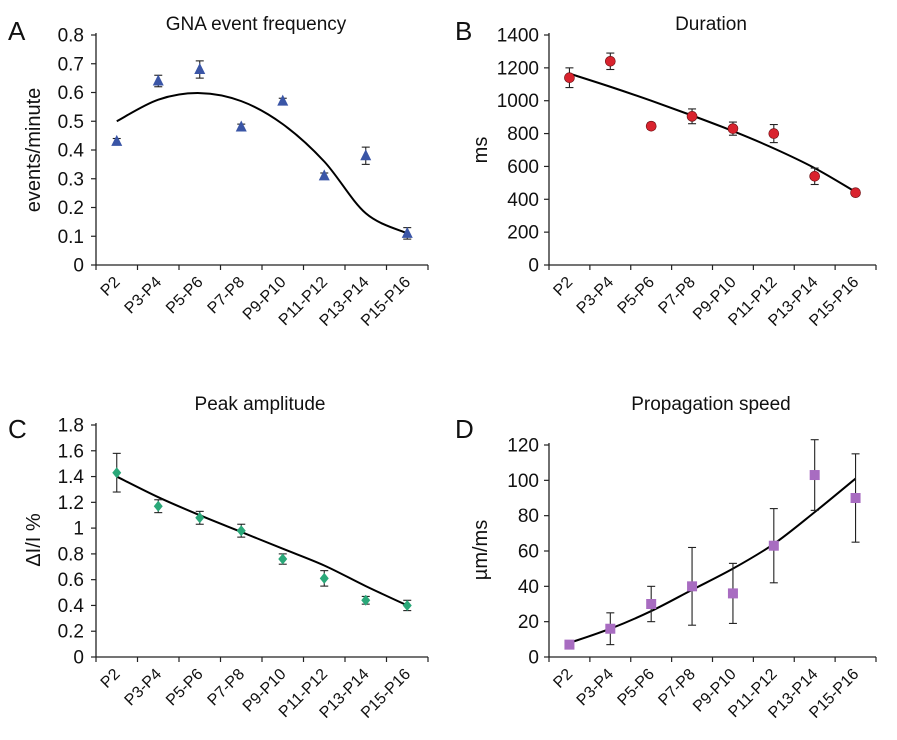 The height and width of the screenshot is (740, 897). What do you see at coordinates (17, 429) in the screenshot?
I see `panel-letter: C` at bounding box center [17, 429].